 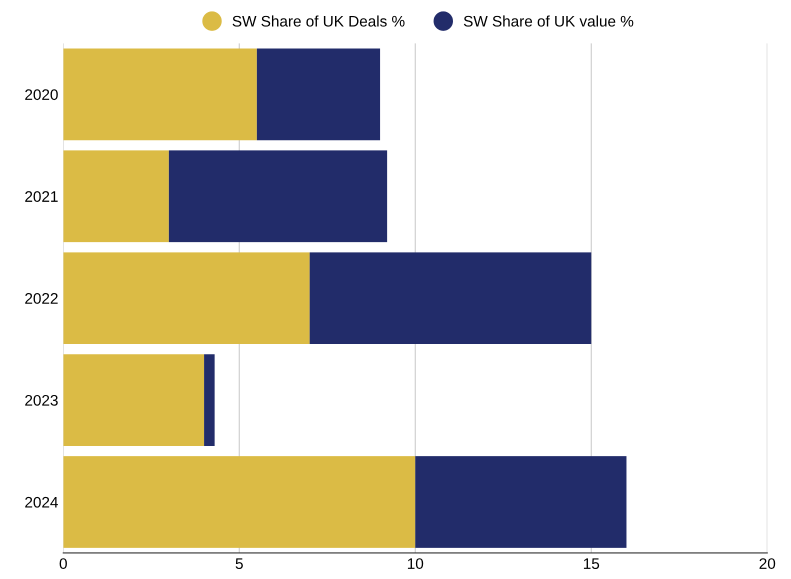 What do you see at coordinates (41, 94) in the screenshot?
I see `y-tick-label: 2020` at bounding box center [41, 94].